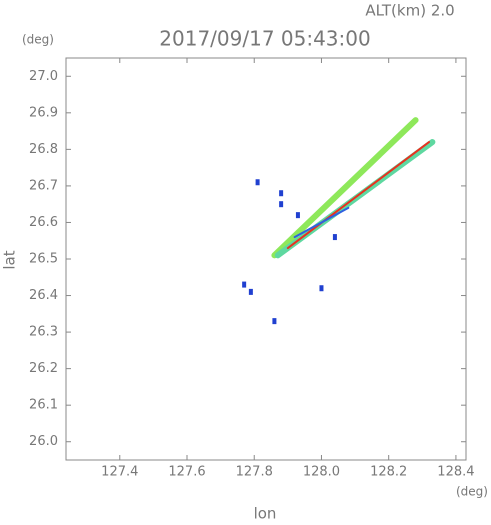 The width and height of the screenshot is (491, 525). What do you see at coordinates (43, 149) in the screenshot?
I see `y-tick-label: 26.8` at bounding box center [43, 149].